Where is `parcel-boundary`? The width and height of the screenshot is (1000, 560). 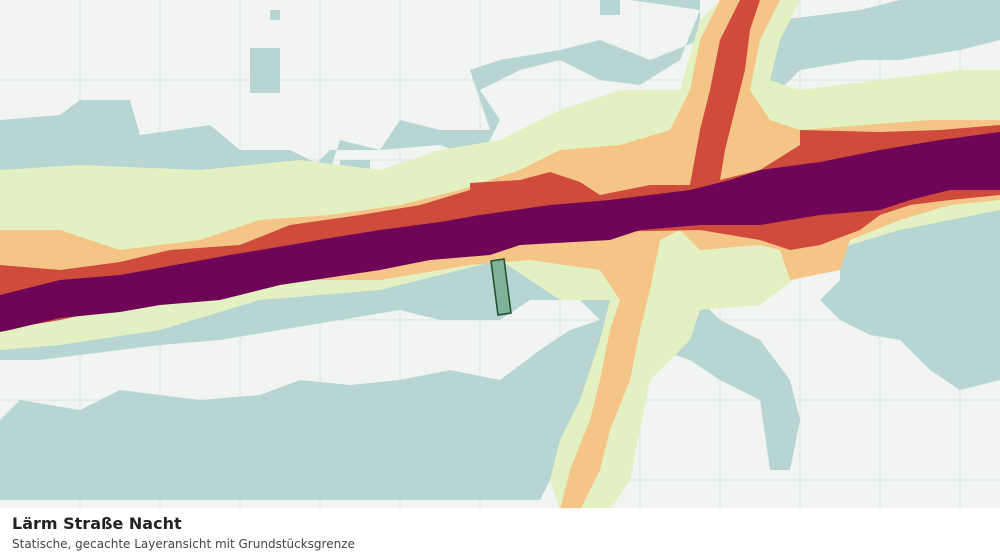 parcel-boundary is located at coordinates (501, 287).